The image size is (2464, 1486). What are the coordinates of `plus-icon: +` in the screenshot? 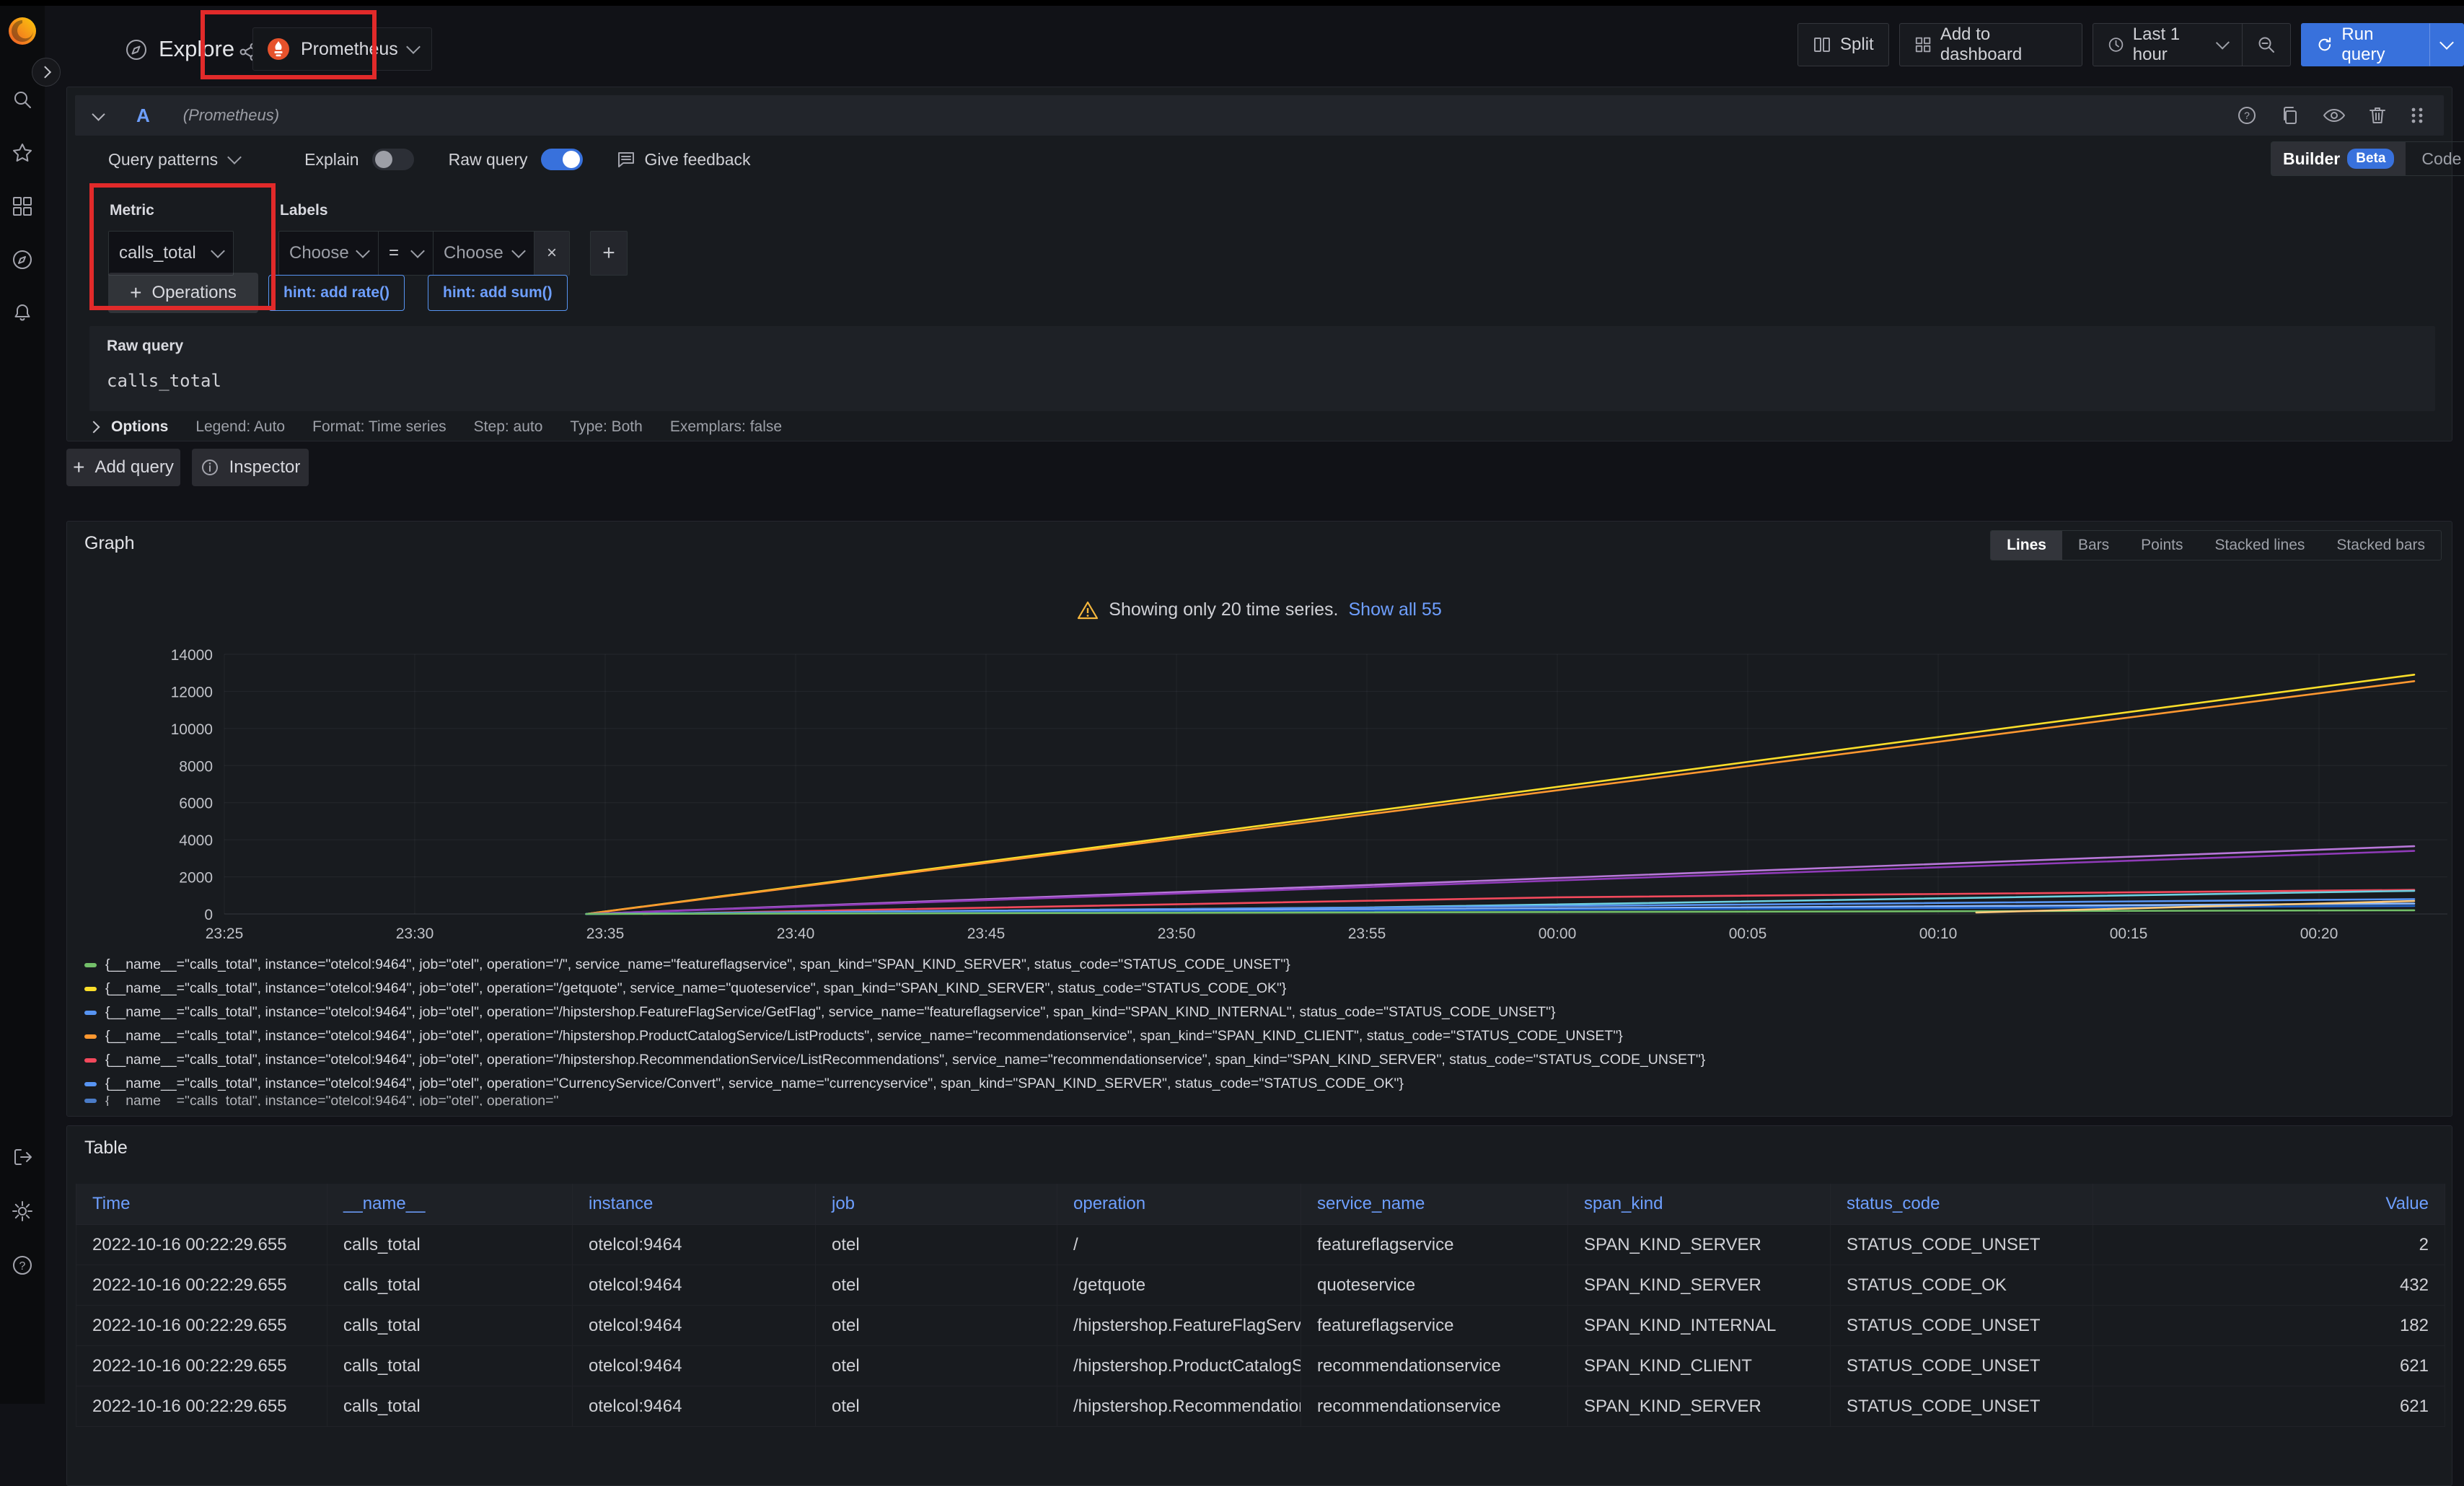 It's located at (79, 467).